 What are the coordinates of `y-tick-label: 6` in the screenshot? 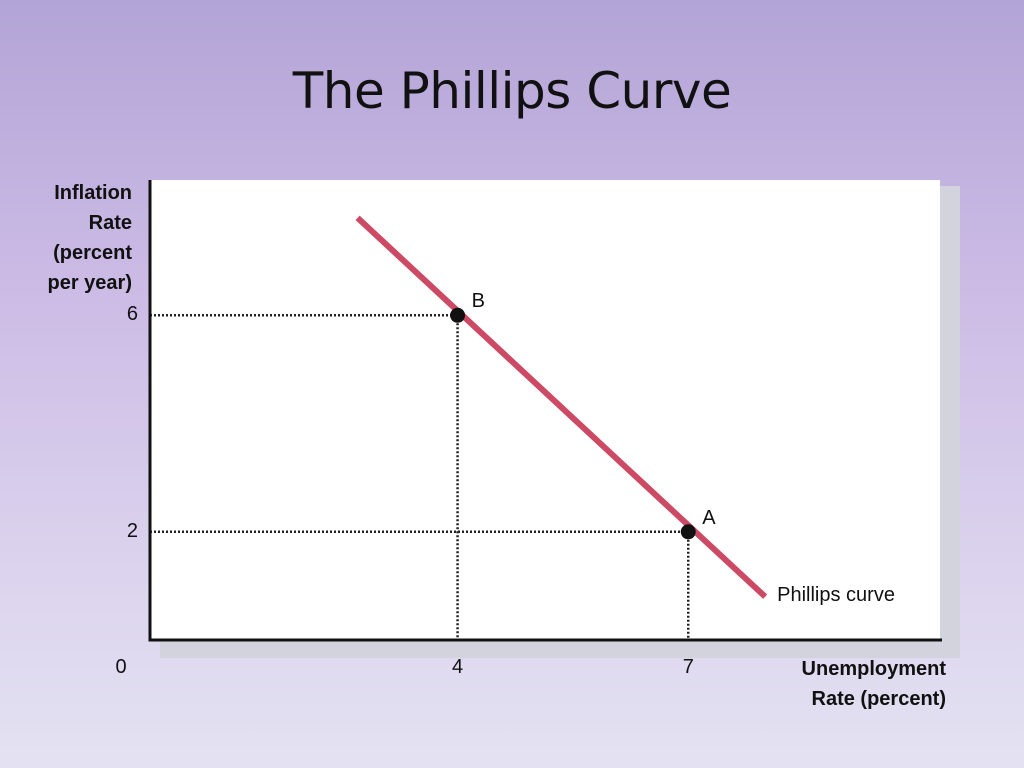 It's located at (132, 314).